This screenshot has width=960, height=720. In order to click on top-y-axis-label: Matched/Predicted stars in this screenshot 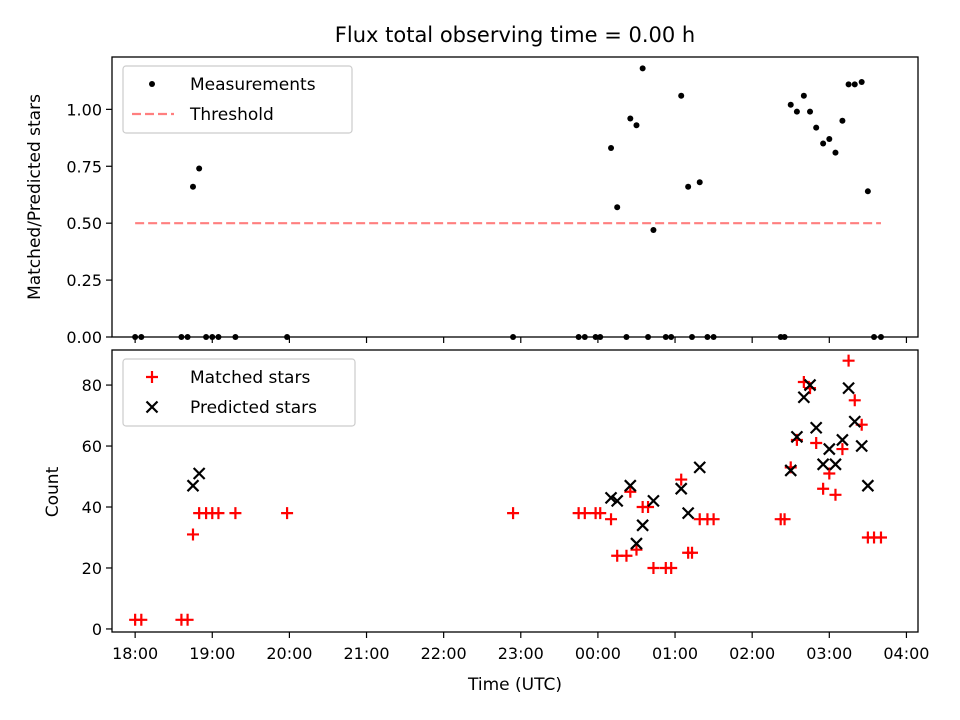, I will do `click(35, 197)`.